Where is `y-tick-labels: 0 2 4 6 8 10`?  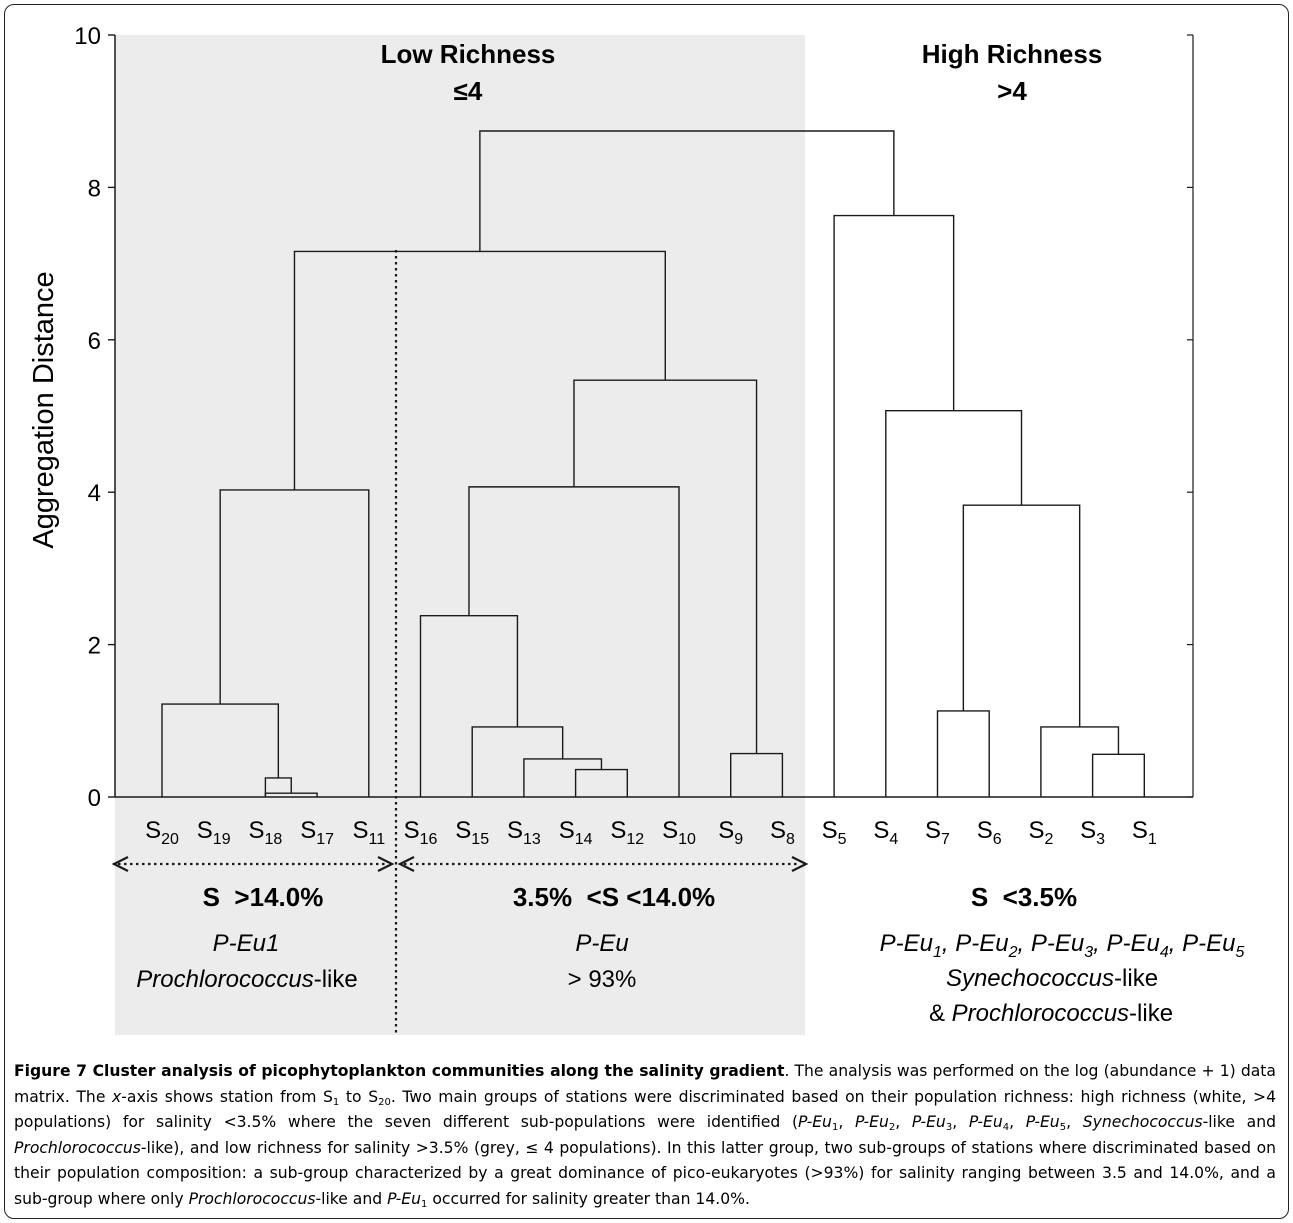 y-tick-labels: 0 2 4 6 8 10 is located at coordinates (87, 417).